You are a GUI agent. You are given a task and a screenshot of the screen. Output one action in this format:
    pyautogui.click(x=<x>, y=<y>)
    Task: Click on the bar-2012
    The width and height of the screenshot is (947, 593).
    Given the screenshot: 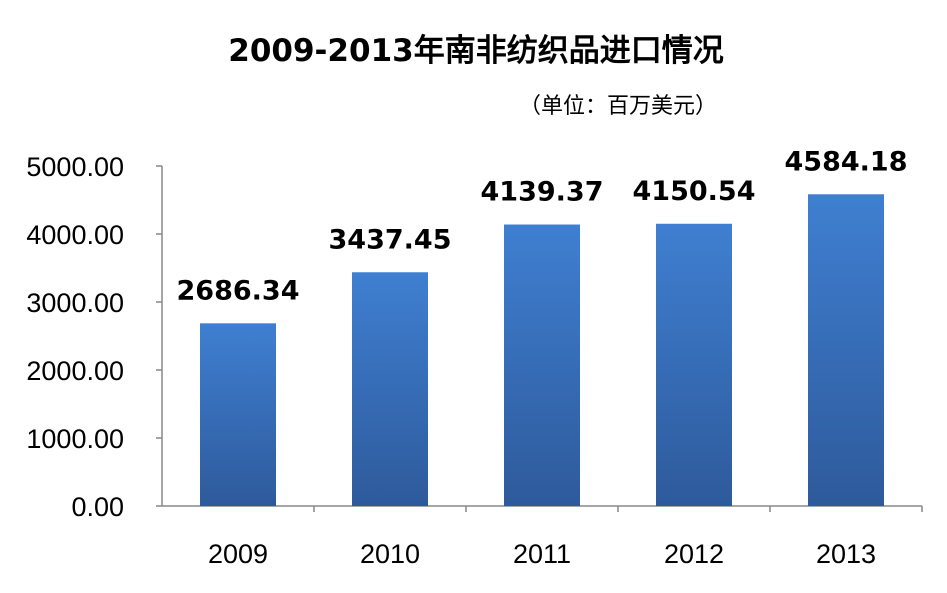 What is the action you would take?
    pyautogui.click(x=694, y=364)
    